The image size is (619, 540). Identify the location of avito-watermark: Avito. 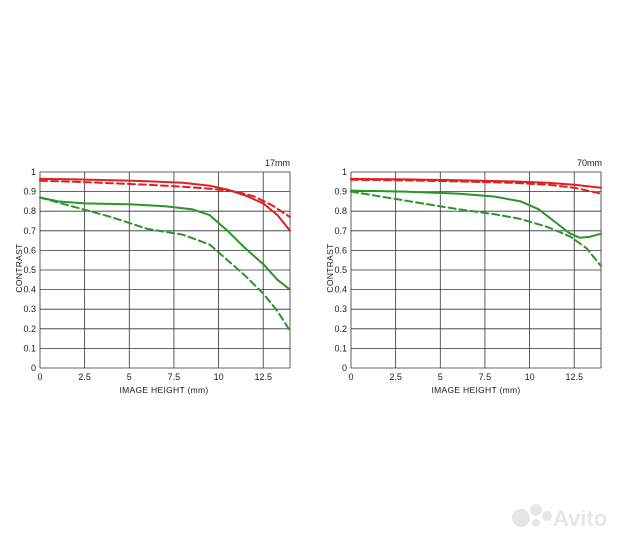
(559, 517).